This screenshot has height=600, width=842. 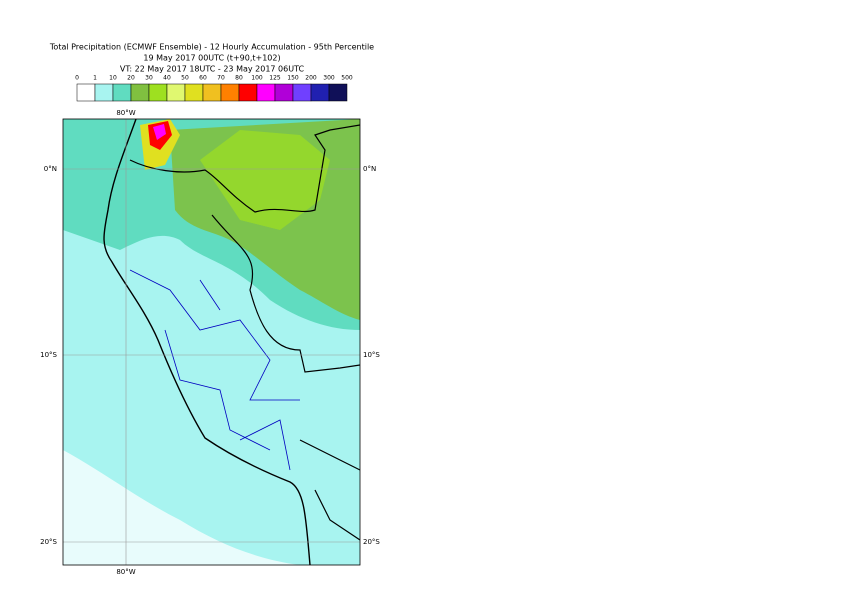 What do you see at coordinates (329, 78) in the screenshot?
I see `legend-label: 300` at bounding box center [329, 78].